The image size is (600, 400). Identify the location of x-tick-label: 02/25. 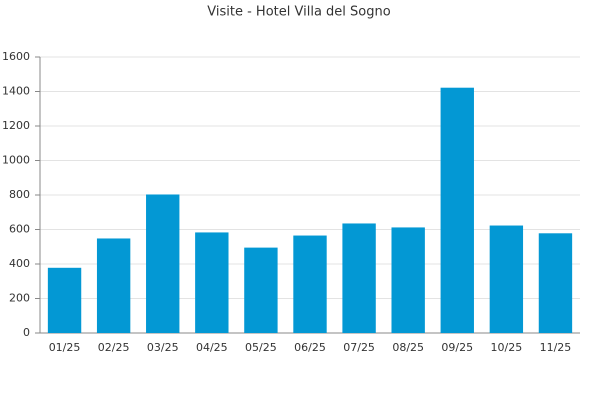
(114, 347).